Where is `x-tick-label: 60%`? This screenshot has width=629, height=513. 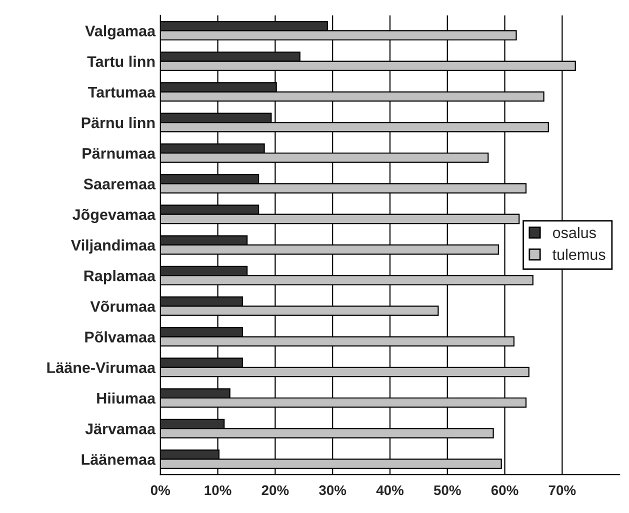
x-tick-label: 60% is located at coordinates (504, 490).